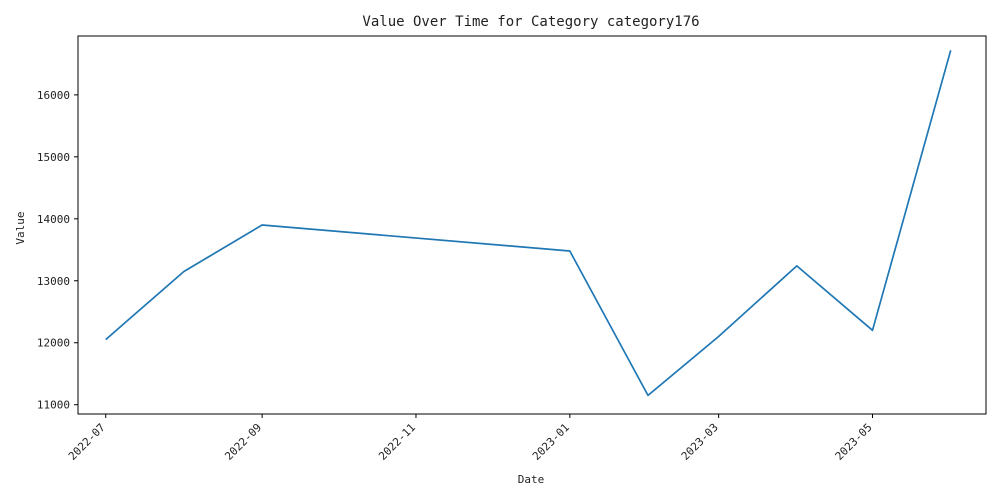 Image resolution: width=1000 pixels, height=500 pixels. I want to click on x-tick-label: 2023-03, so click(700, 442).